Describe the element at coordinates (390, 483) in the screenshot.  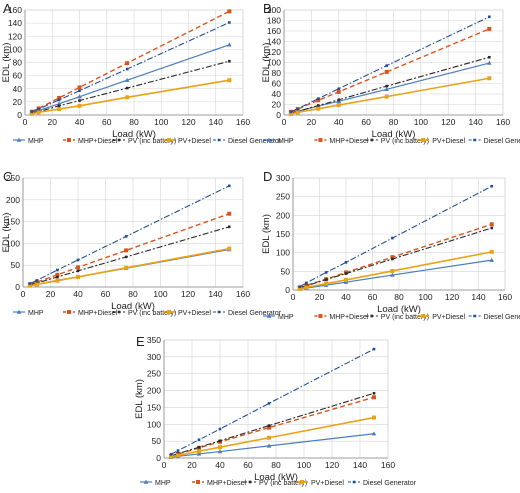
I see `panel-e-legend-diesel-generator-label: Diesel Generator` at that location.